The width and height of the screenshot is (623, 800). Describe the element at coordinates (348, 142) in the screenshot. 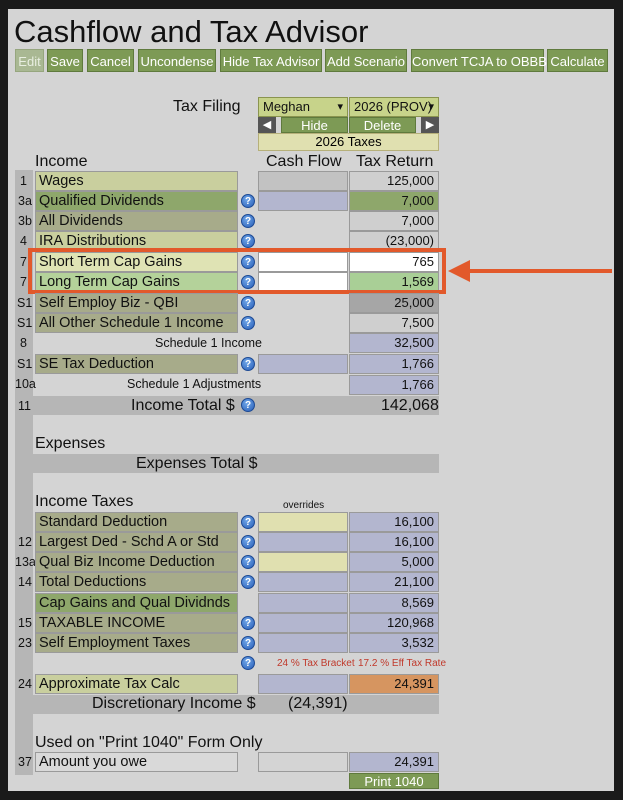

I see `taxes-year-header: 2026 Taxes` at that location.